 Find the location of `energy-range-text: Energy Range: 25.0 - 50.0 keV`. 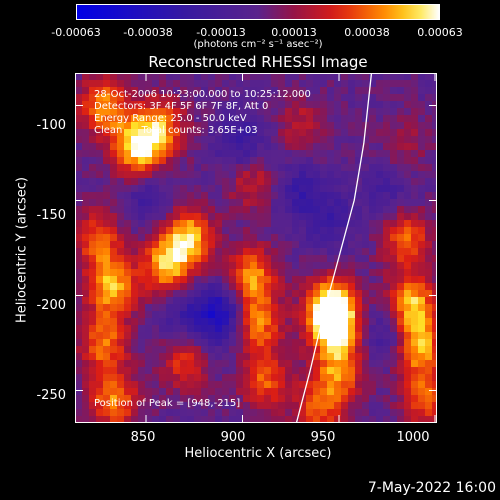

energy-range-text: Energy Range: 25.0 - 50.0 keV is located at coordinates (170, 118).